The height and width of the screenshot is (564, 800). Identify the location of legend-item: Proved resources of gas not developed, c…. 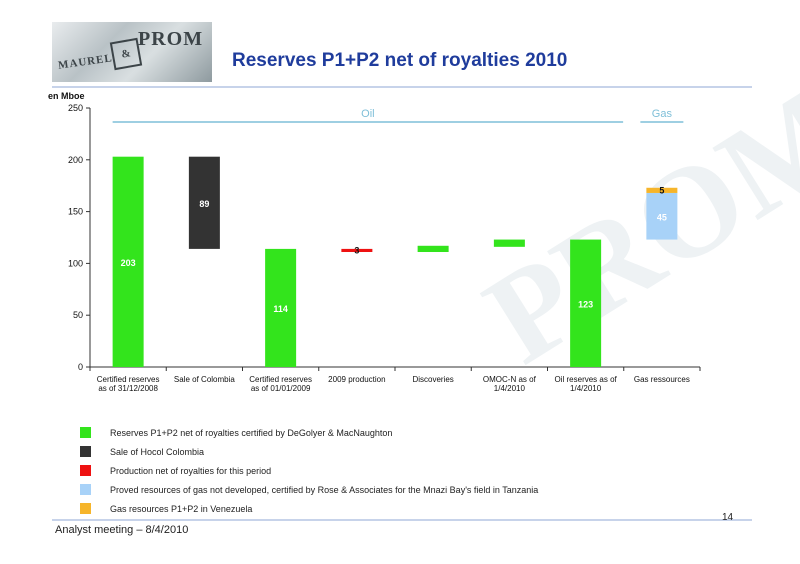
(309, 490).